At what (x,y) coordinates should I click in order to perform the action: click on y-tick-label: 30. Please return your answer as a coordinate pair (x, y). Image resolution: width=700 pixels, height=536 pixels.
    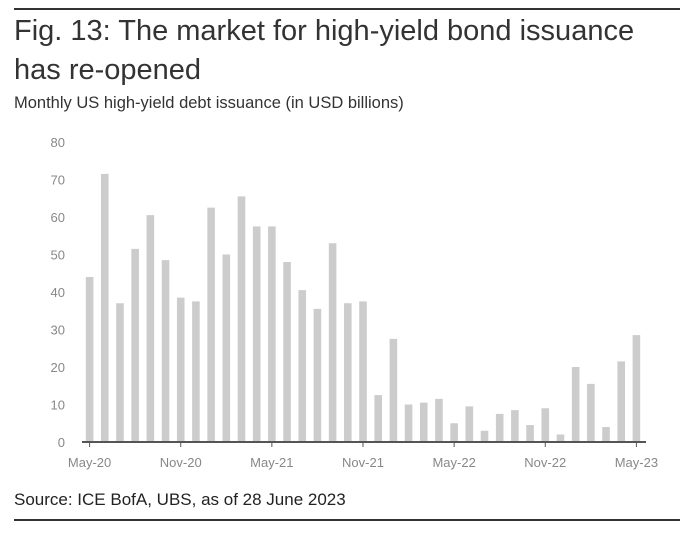
    Looking at the image, I should click on (58, 330).